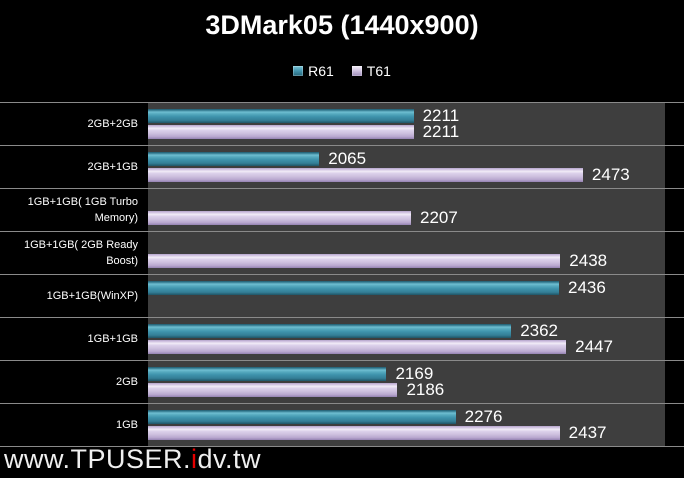 The width and height of the screenshot is (684, 478). I want to click on value-label: 2436, so click(587, 287).